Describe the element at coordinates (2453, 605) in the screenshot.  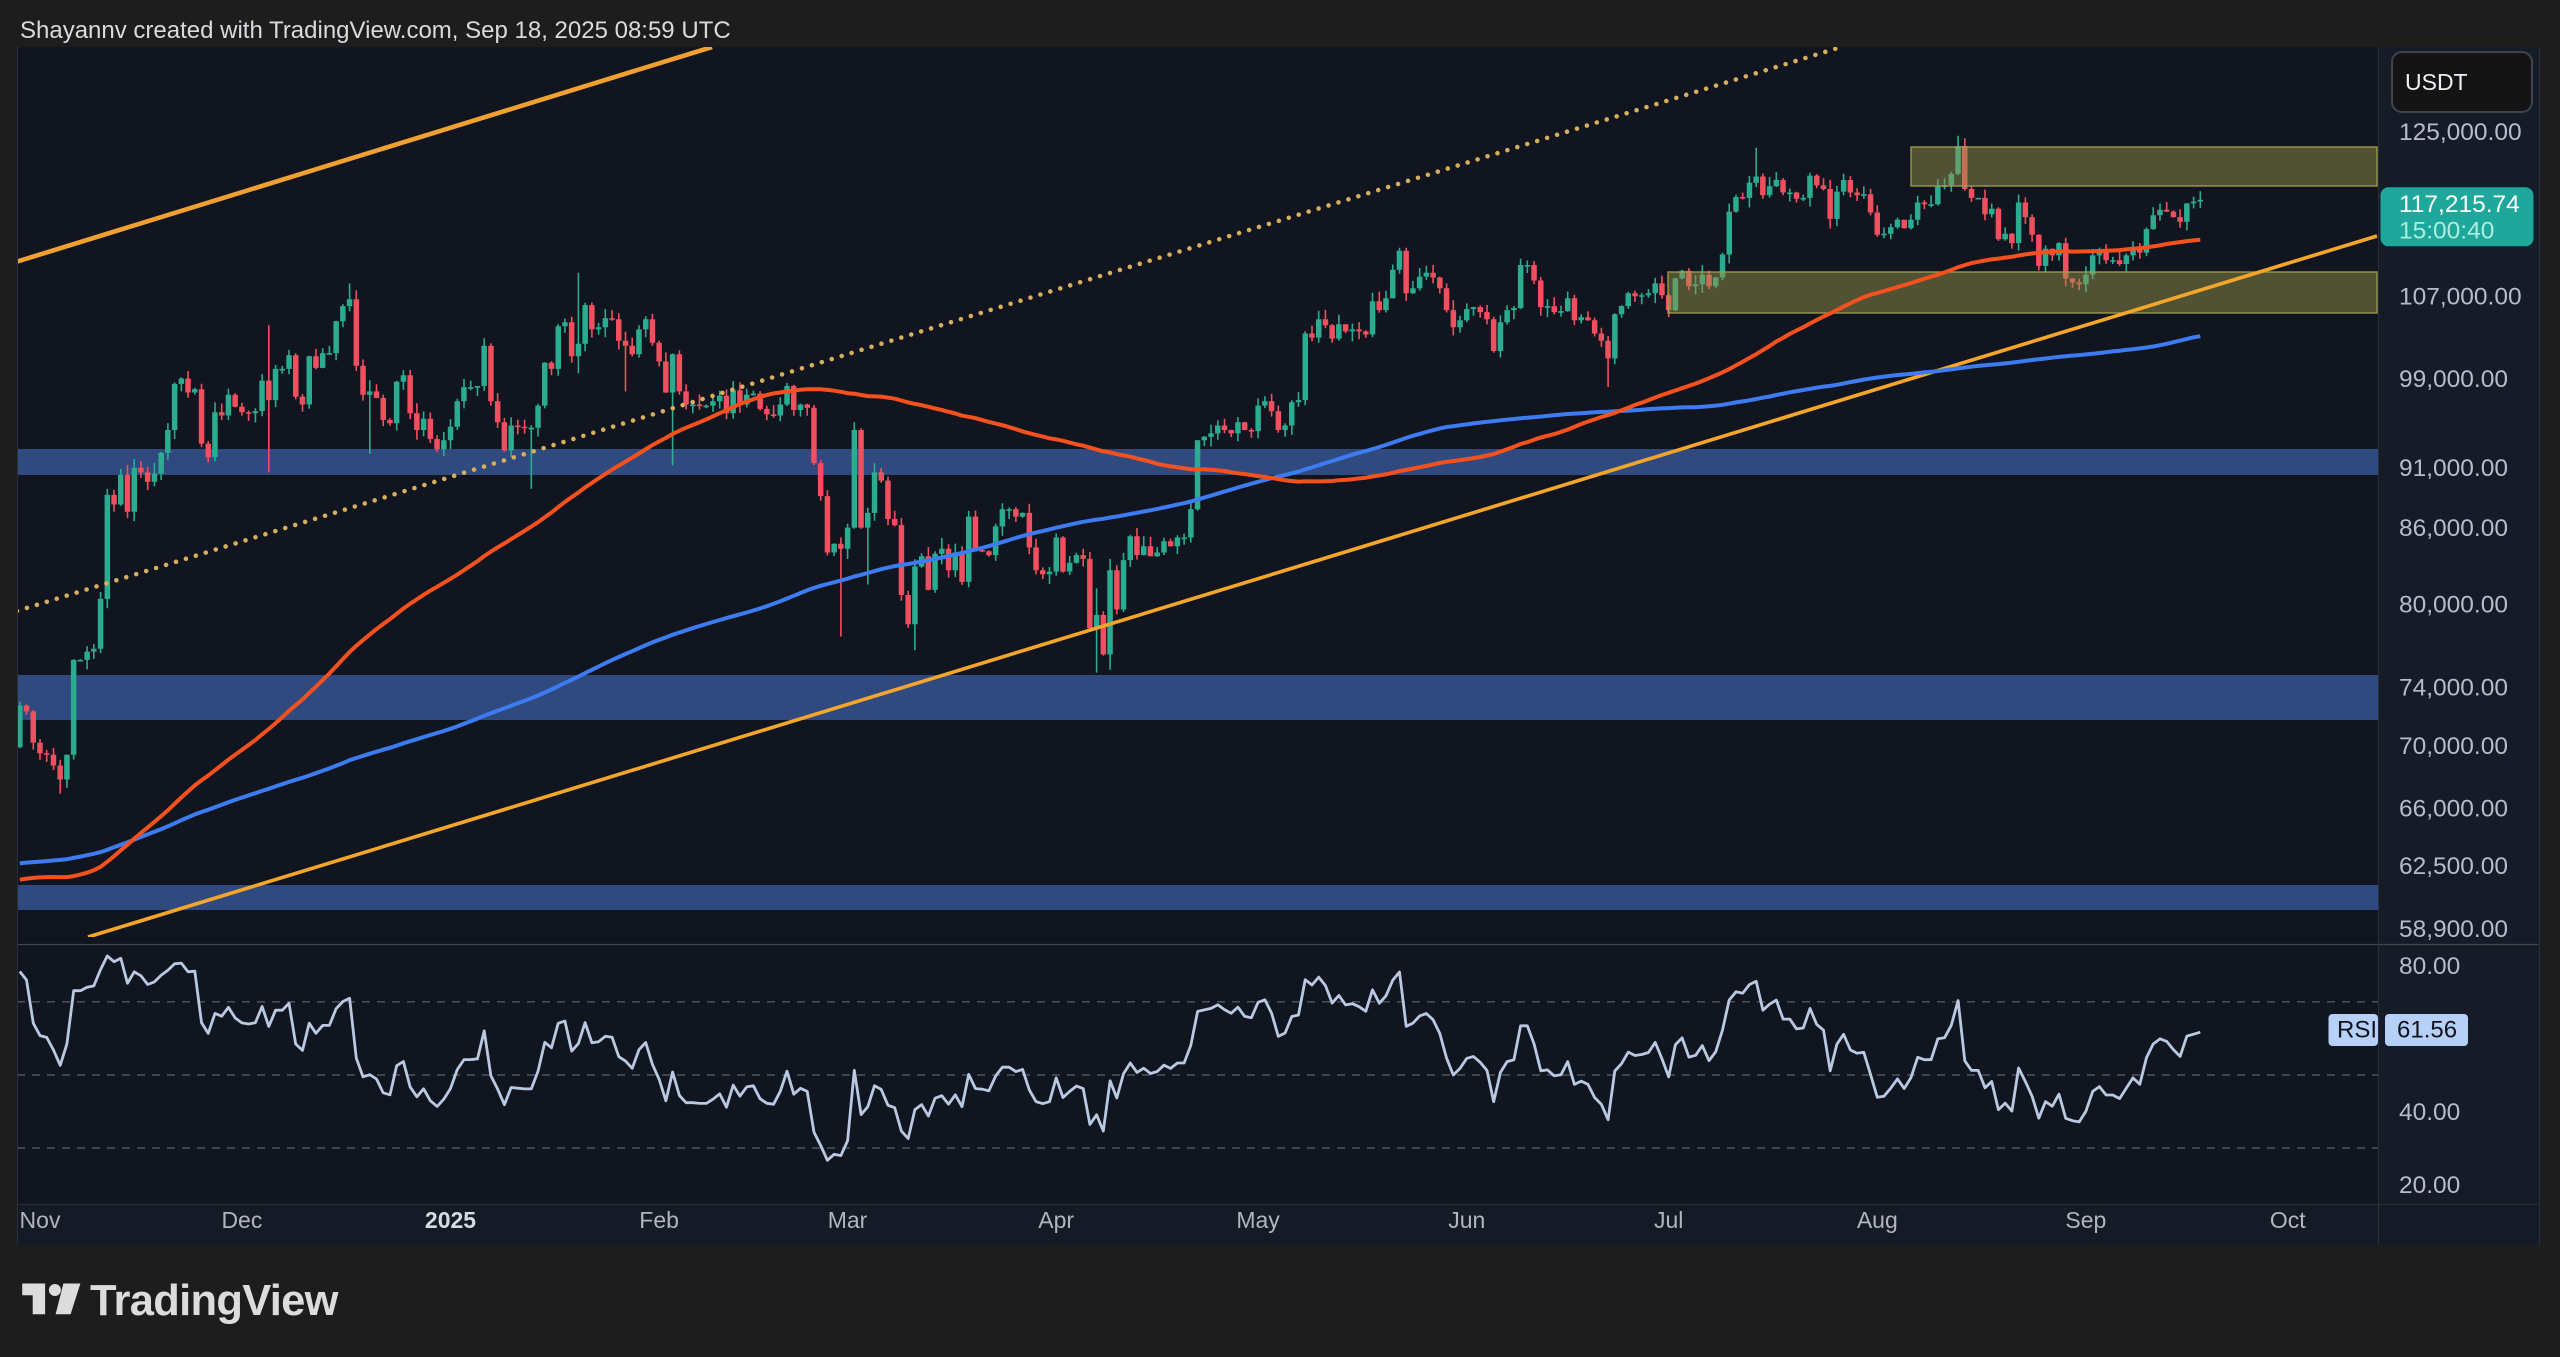
I see `svg-text: 80,000.00` at that location.